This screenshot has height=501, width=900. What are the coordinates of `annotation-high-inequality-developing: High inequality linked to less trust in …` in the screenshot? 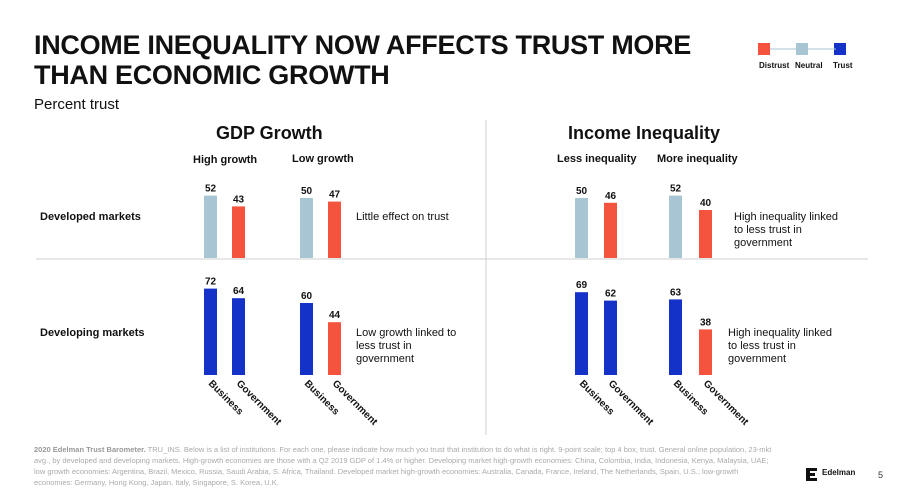 It's located at (780, 346).